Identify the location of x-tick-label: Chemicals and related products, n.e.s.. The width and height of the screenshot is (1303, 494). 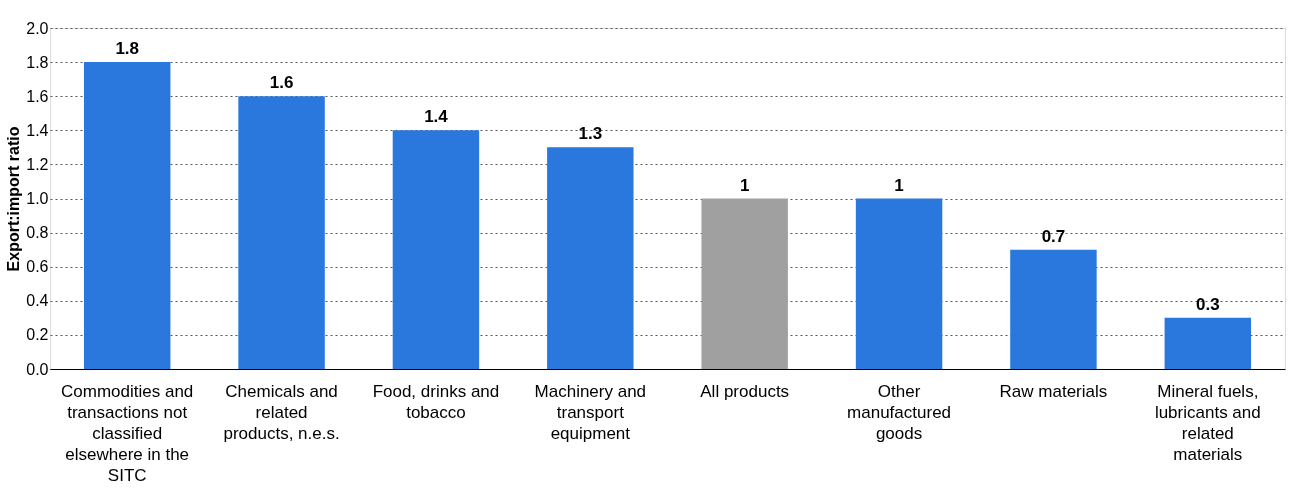
(281, 412).